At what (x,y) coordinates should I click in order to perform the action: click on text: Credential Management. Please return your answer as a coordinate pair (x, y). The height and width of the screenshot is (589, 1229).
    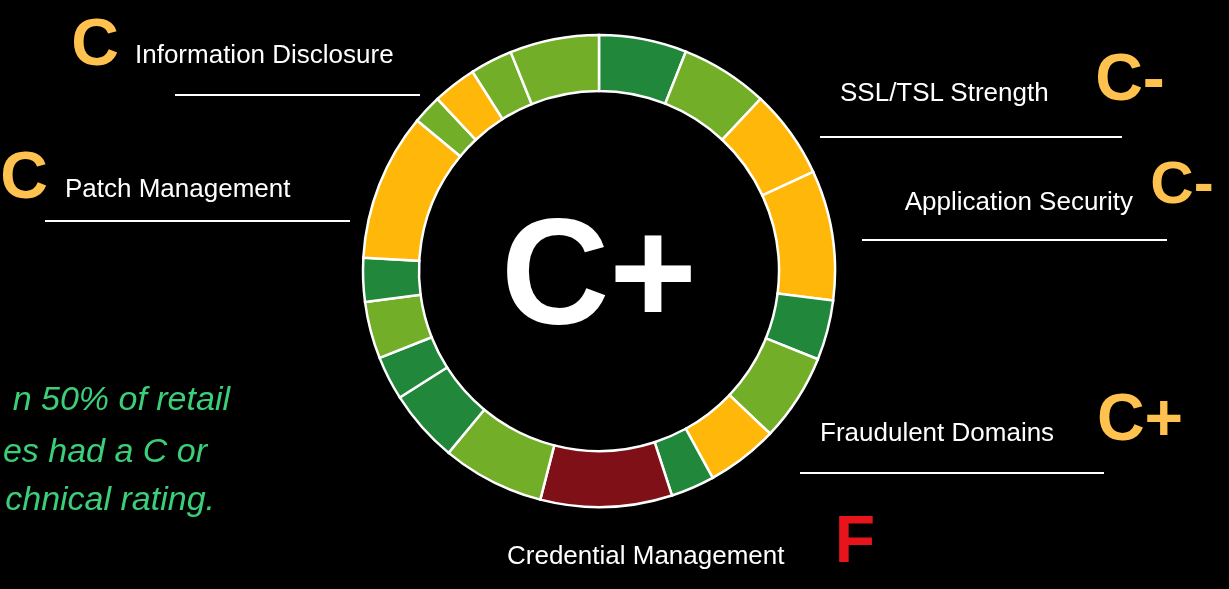
    Looking at the image, I should click on (646, 555).